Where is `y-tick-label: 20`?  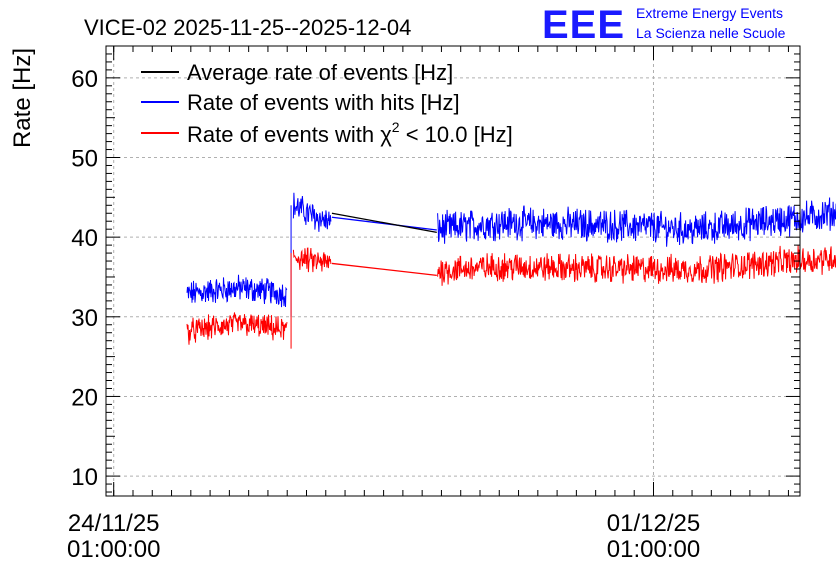
y-tick-label: 20 is located at coordinates (84, 397).